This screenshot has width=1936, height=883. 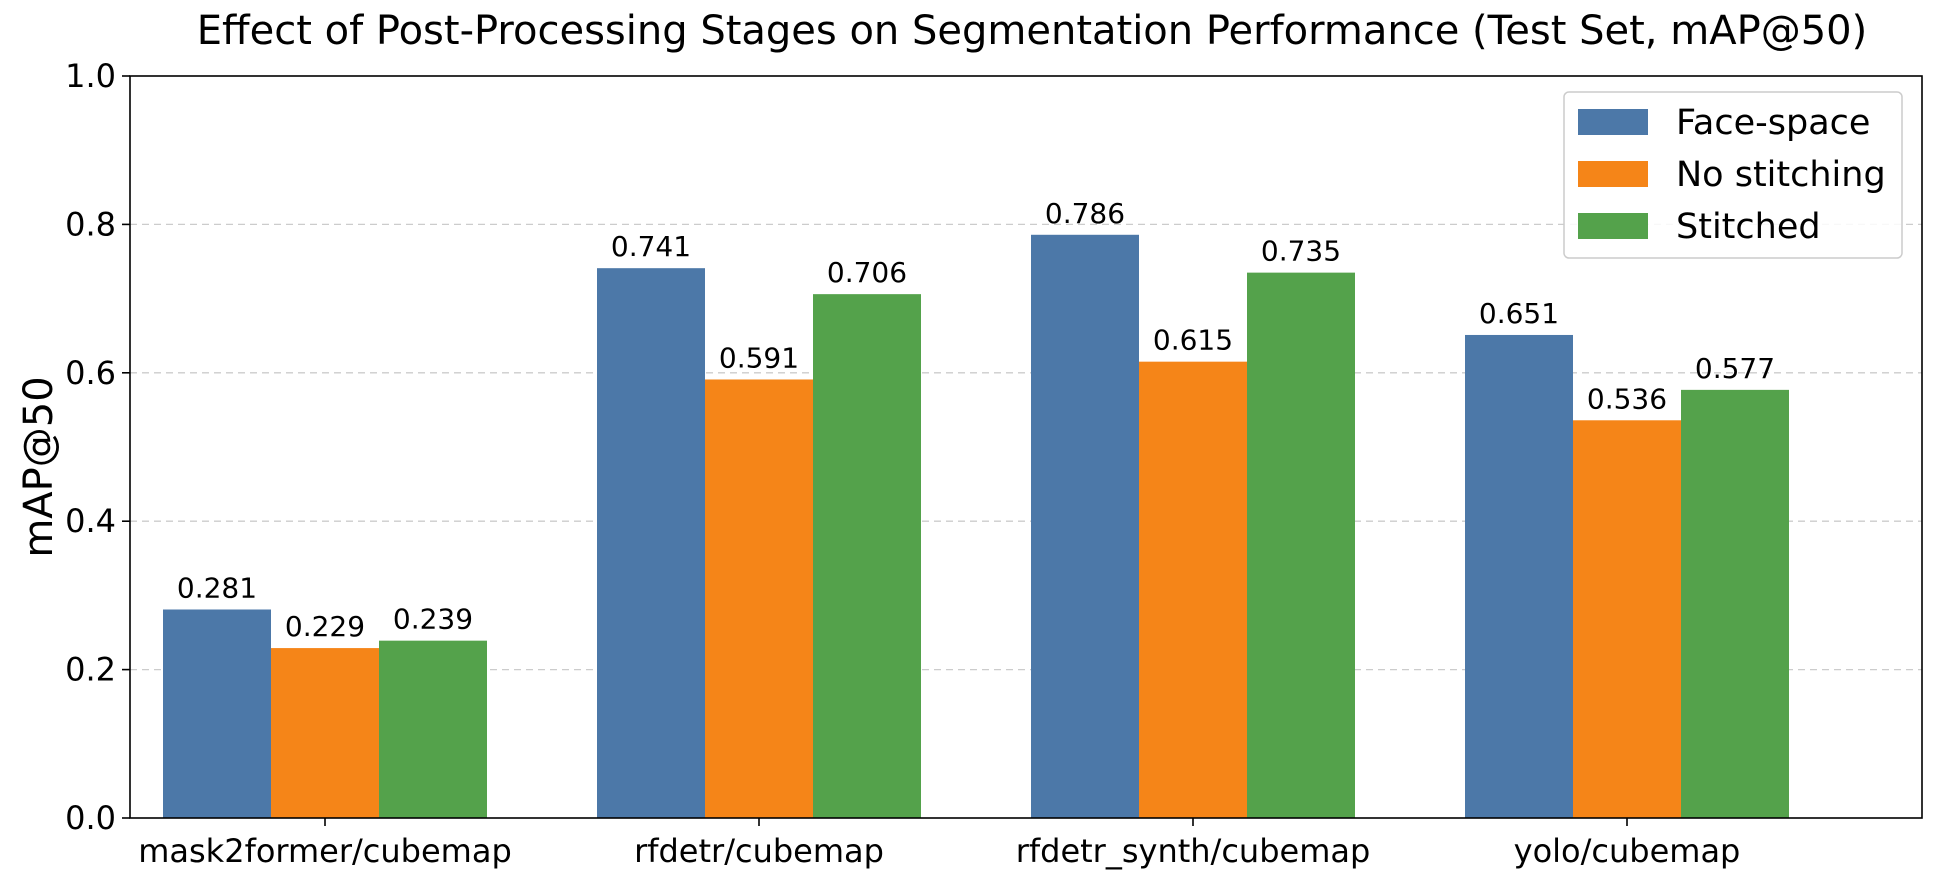 What do you see at coordinates (1627, 851) in the screenshot?
I see `x-tick-label: yolo/cubemap` at bounding box center [1627, 851].